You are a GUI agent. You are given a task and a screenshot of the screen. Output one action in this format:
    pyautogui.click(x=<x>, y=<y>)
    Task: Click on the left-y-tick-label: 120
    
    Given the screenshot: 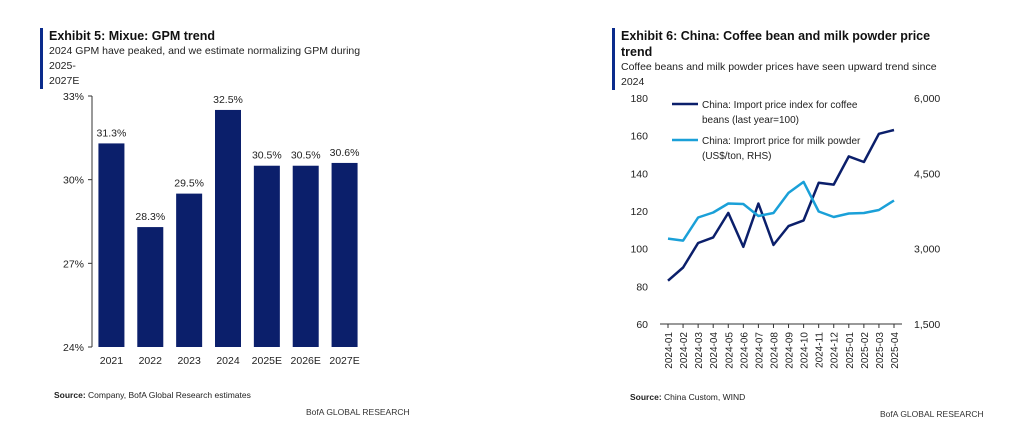 What is the action you would take?
    pyautogui.click(x=639, y=212)
    